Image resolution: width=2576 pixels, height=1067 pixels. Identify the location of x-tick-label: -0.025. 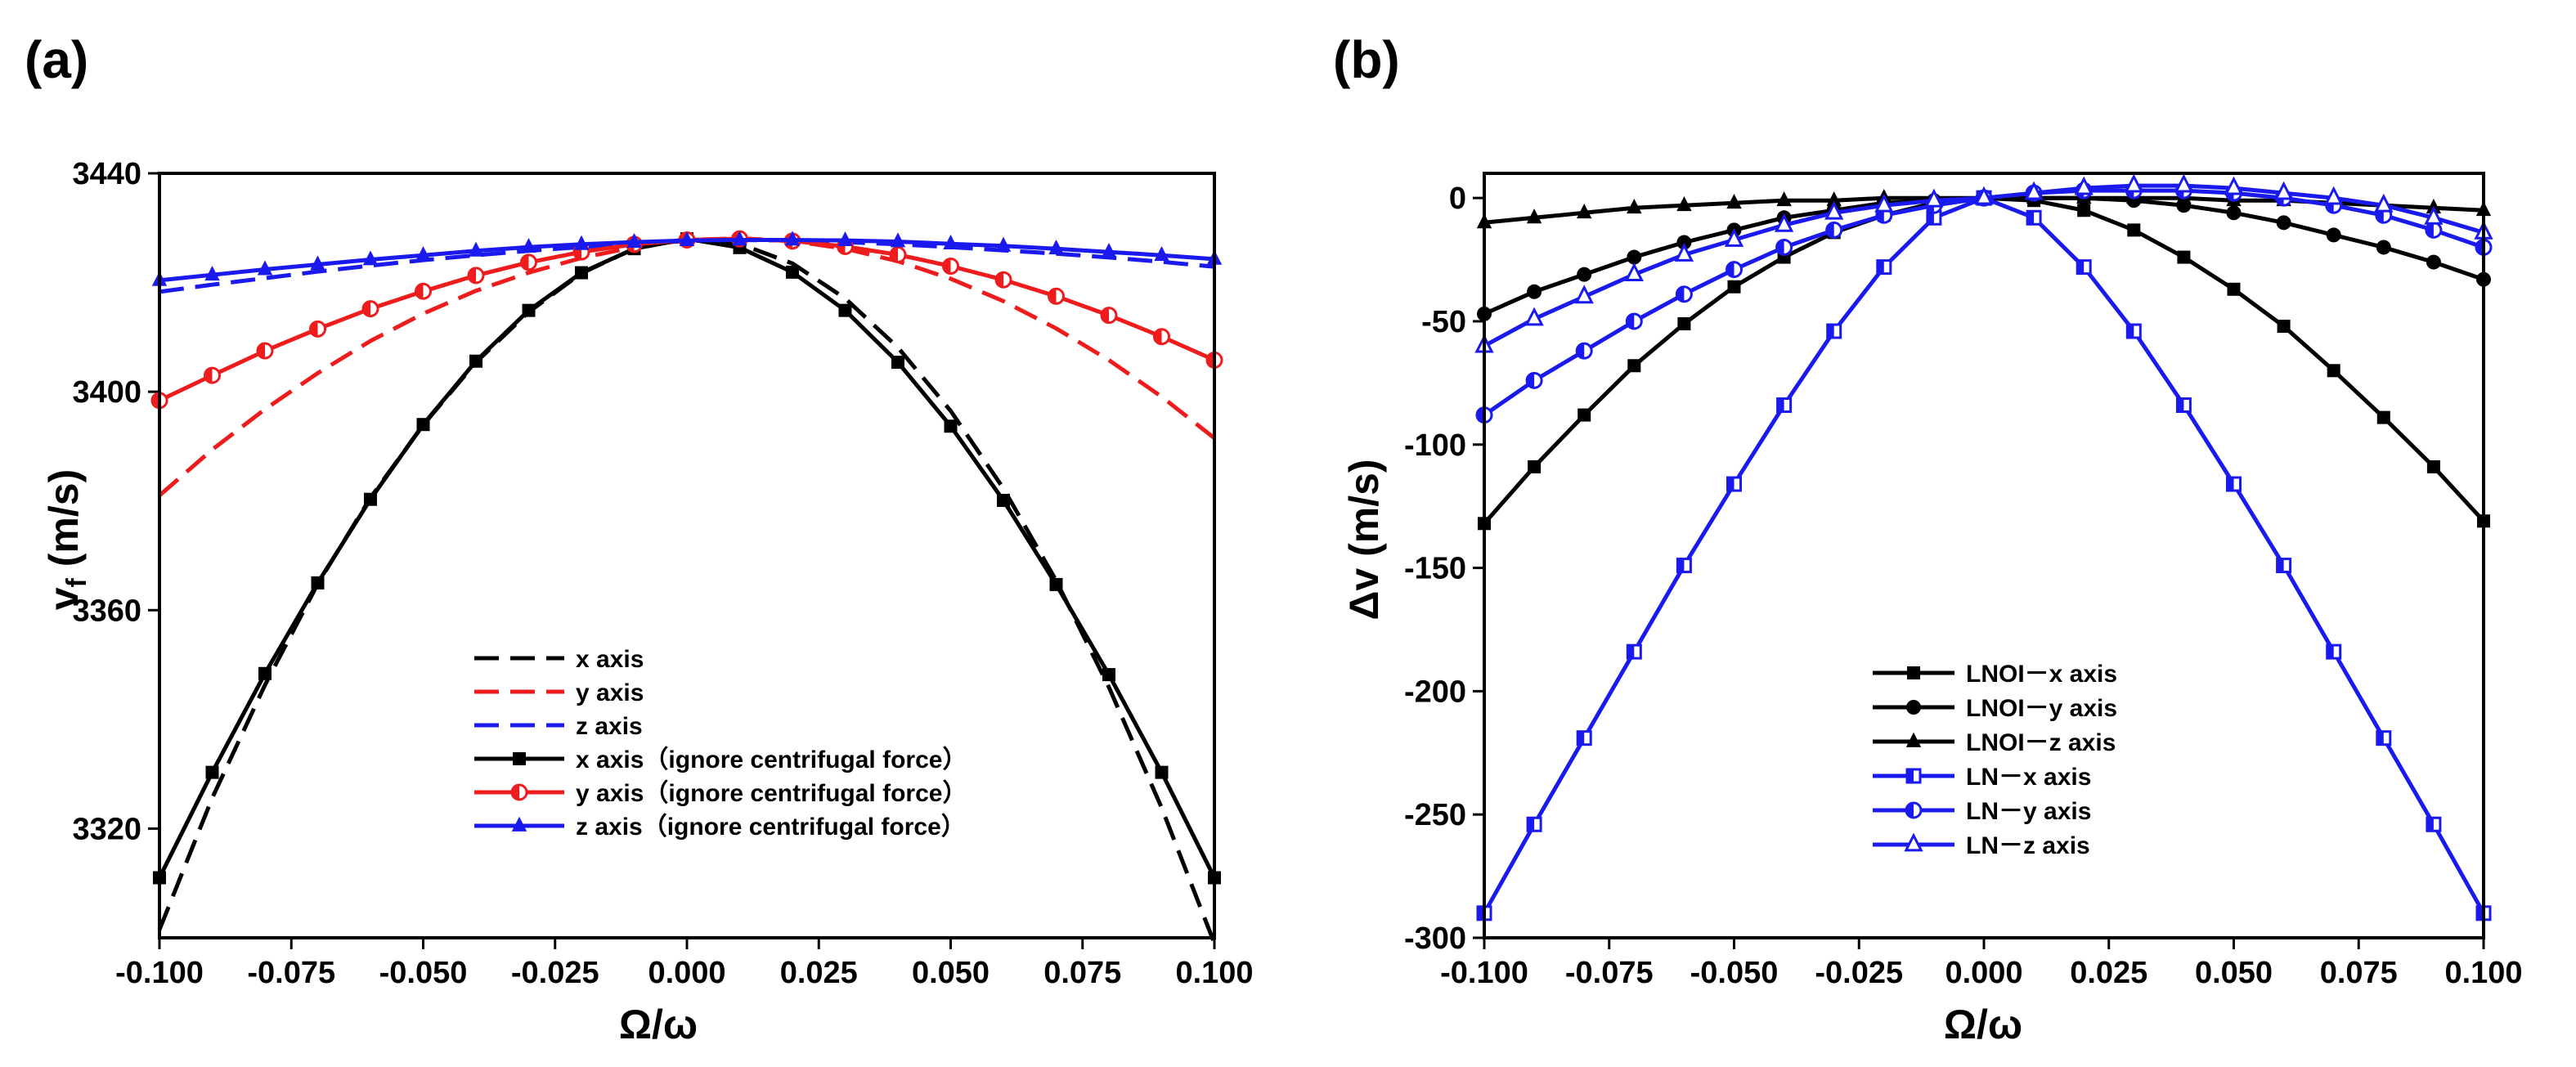
(555, 973).